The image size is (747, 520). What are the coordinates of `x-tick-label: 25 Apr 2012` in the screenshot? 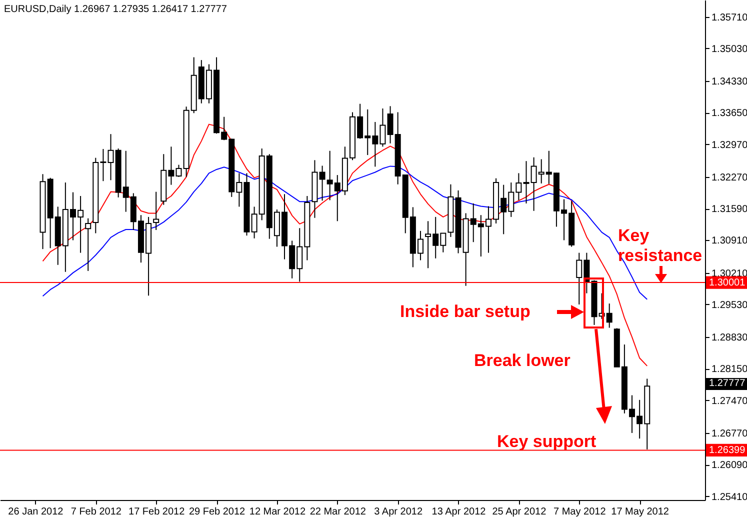 It's located at (519, 512).